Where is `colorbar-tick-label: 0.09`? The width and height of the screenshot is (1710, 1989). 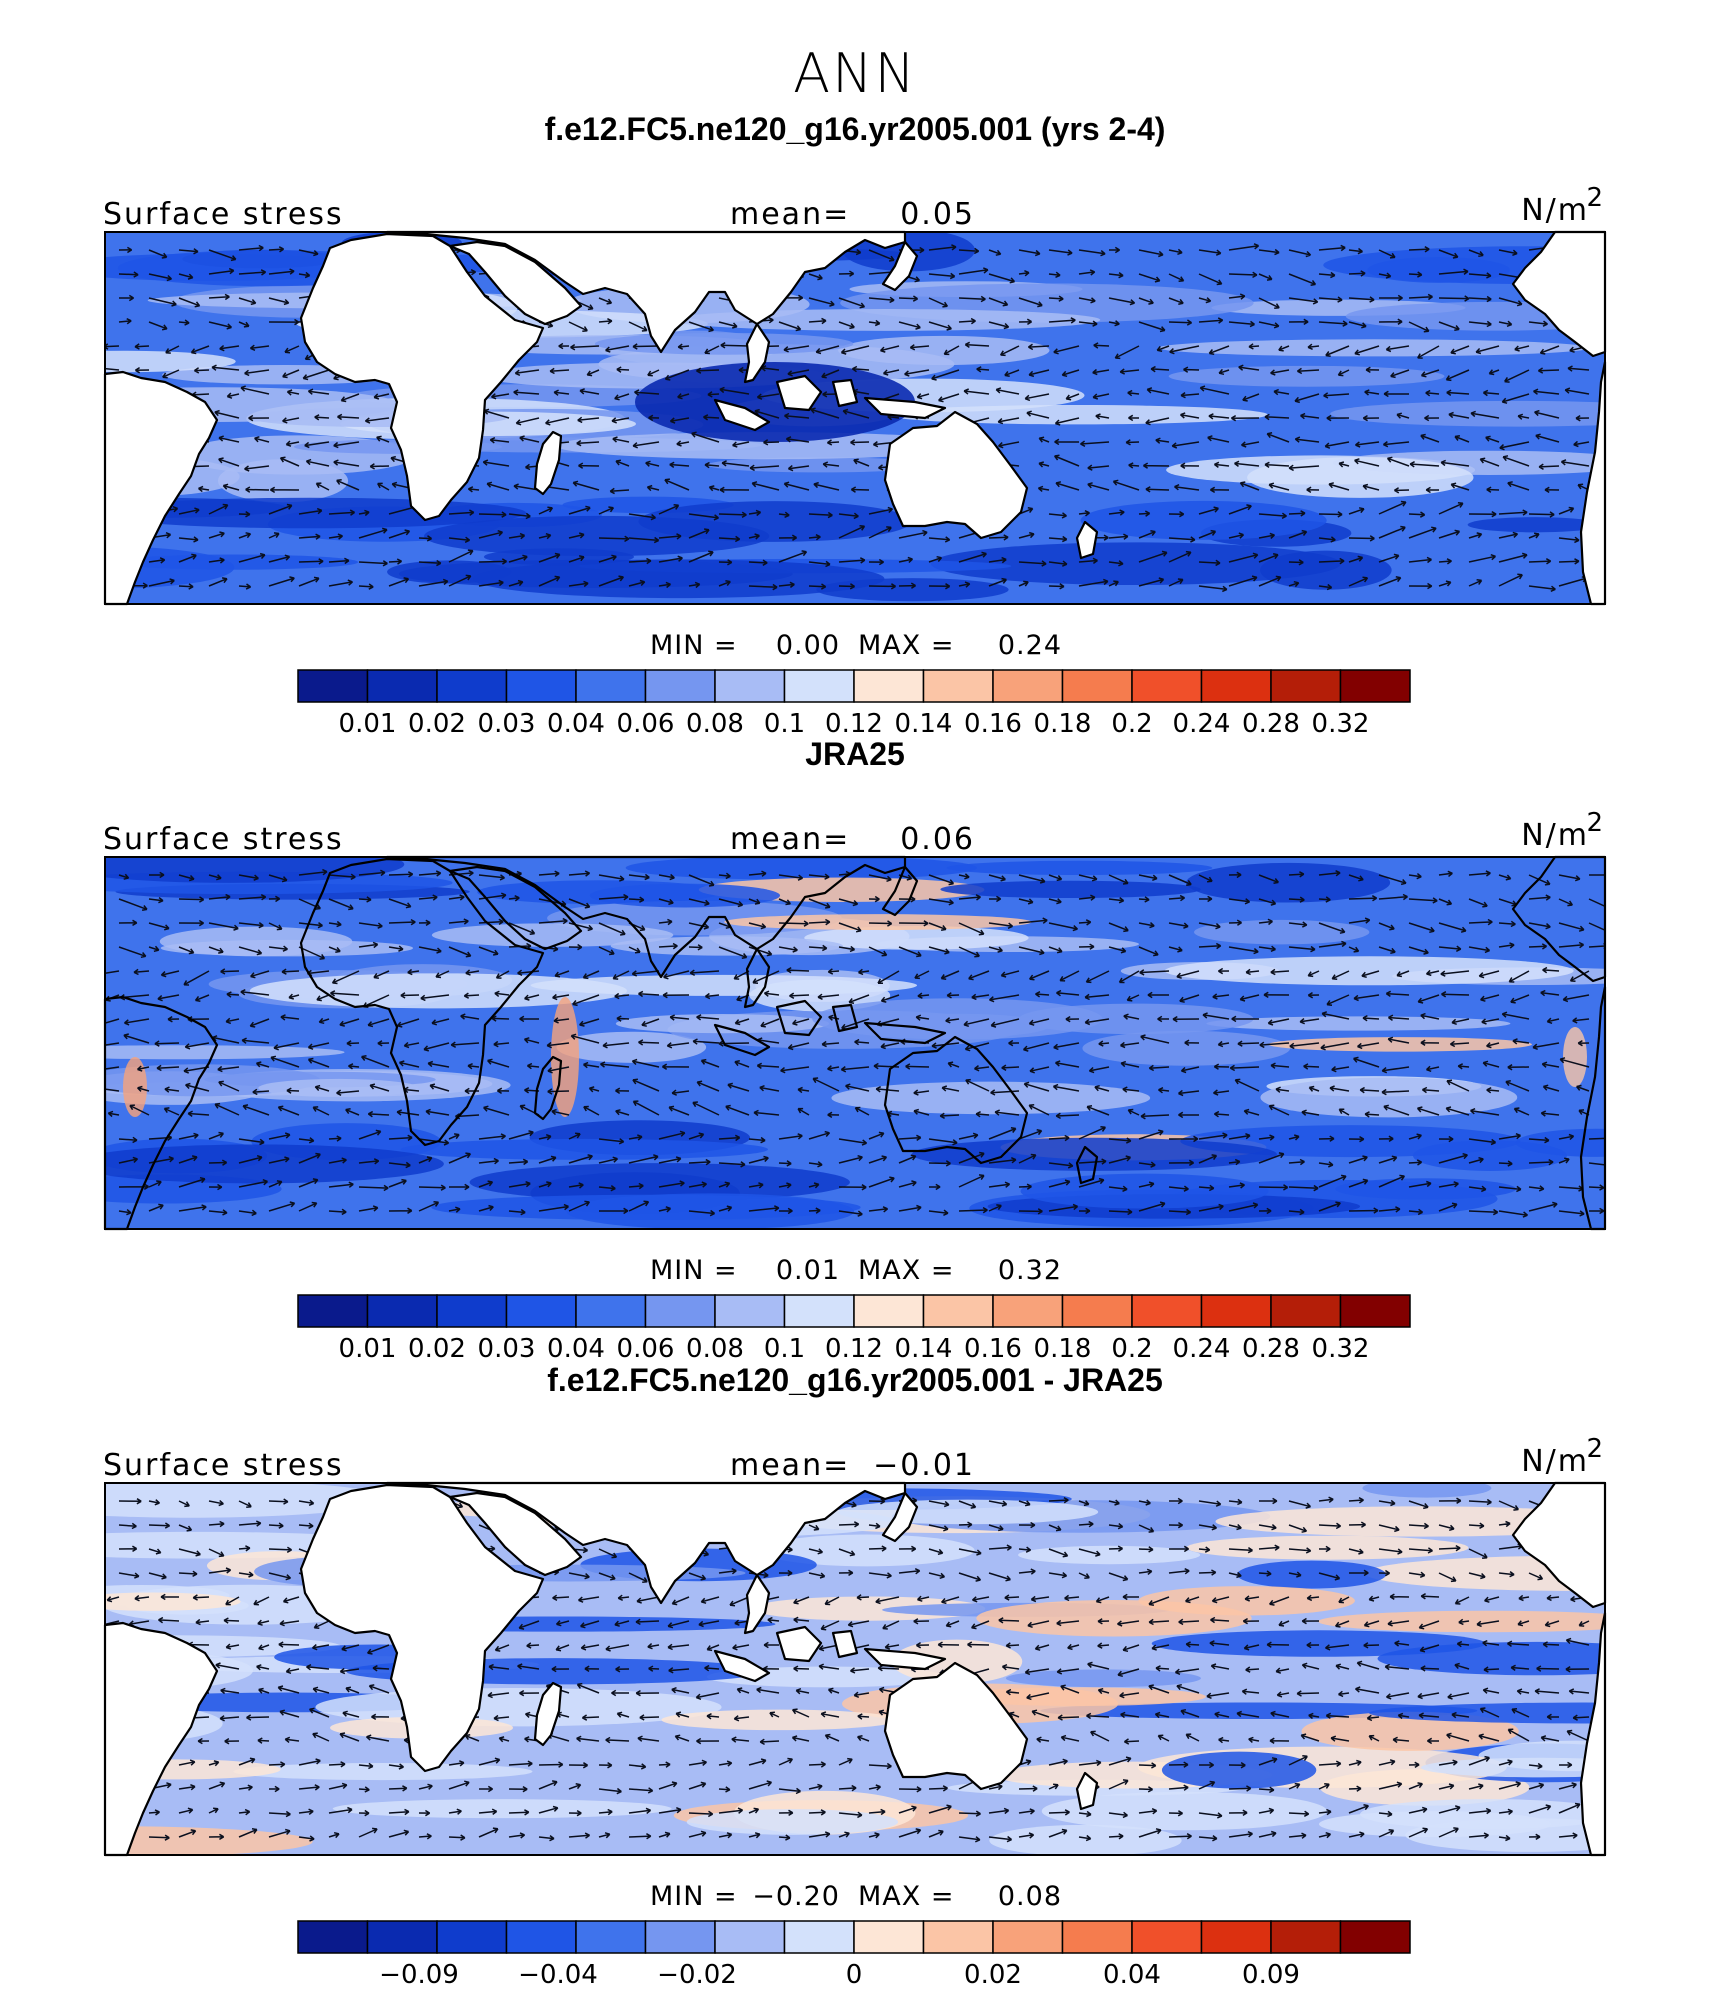
colorbar-tick-label: 0.09 is located at coordinates (1271, 1974).